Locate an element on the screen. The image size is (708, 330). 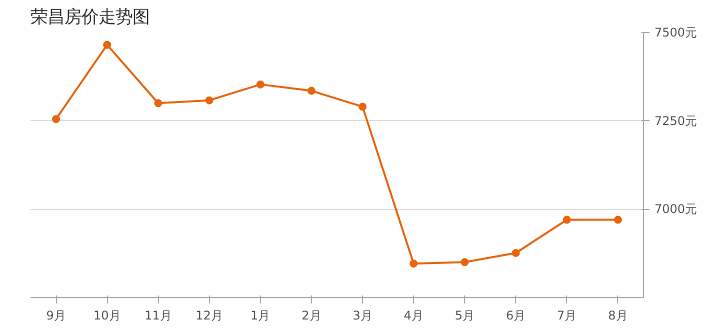
x-tick-label: 5月 is located at coordinates (464, 315).